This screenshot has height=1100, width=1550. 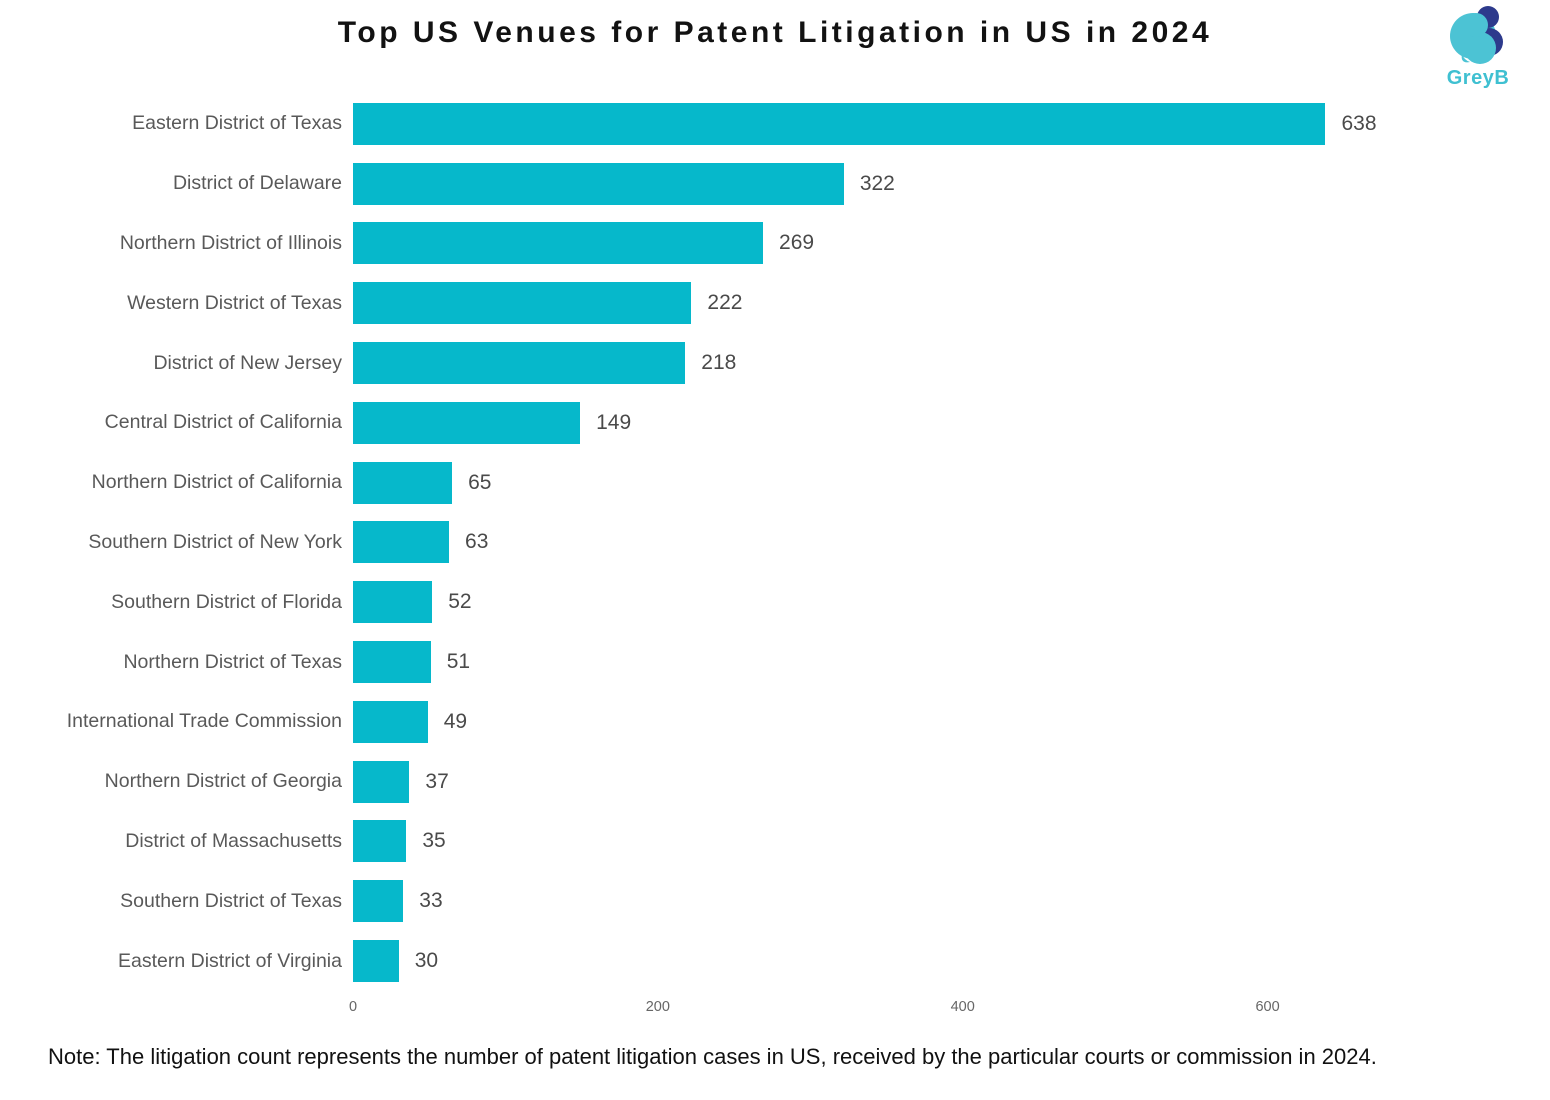 I want to click on bar-row: District of Delaware 322, so click(x=775, y=184).